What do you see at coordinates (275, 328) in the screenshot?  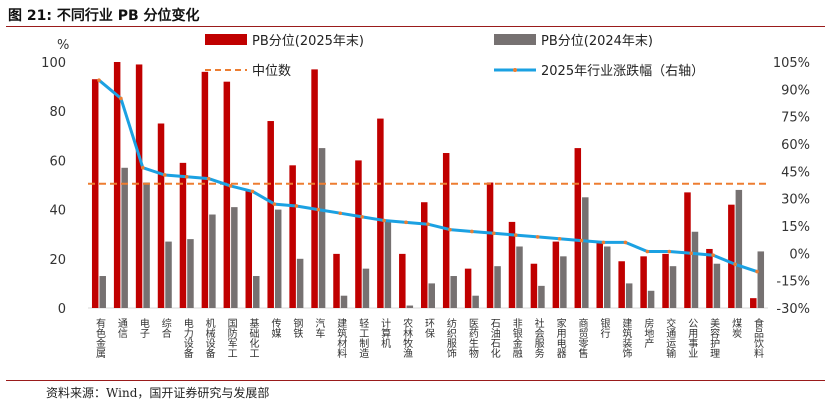 I see `category-label: 传媒` at bounding box center [275, 328].